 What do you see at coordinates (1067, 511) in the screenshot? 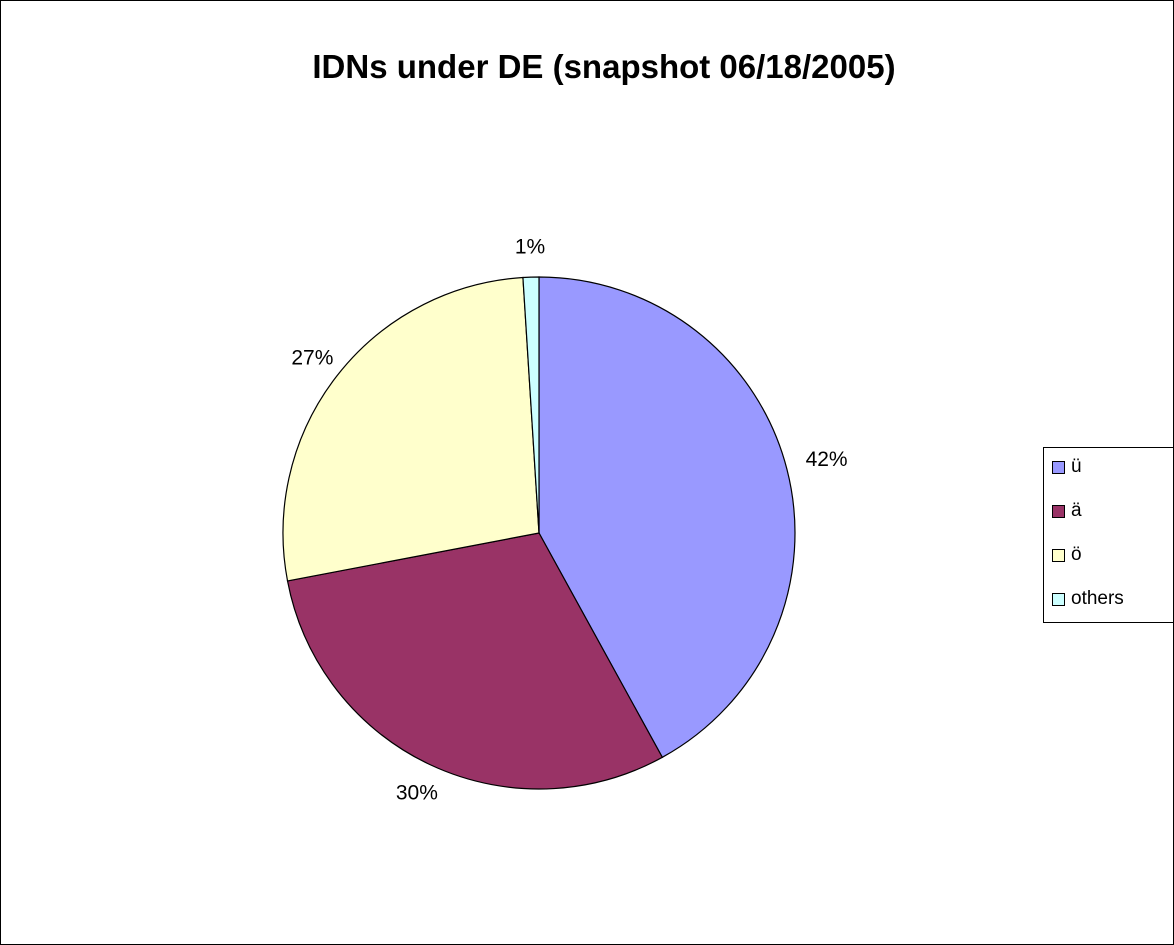
I see `legend-item-a-umlaut: ä` at bounding box center [1067, 511].